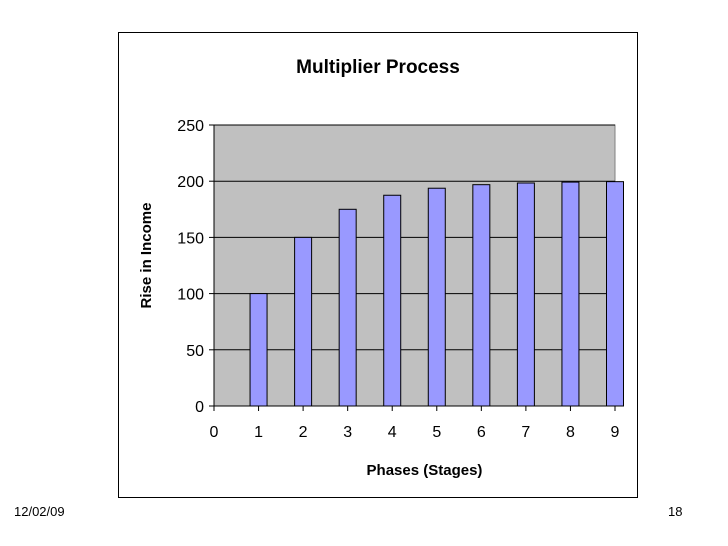  What do you see at coordinates (39, 511) in the screenshot?
I see `slide-date: 12/02/09` at bounding box center [39, 511].